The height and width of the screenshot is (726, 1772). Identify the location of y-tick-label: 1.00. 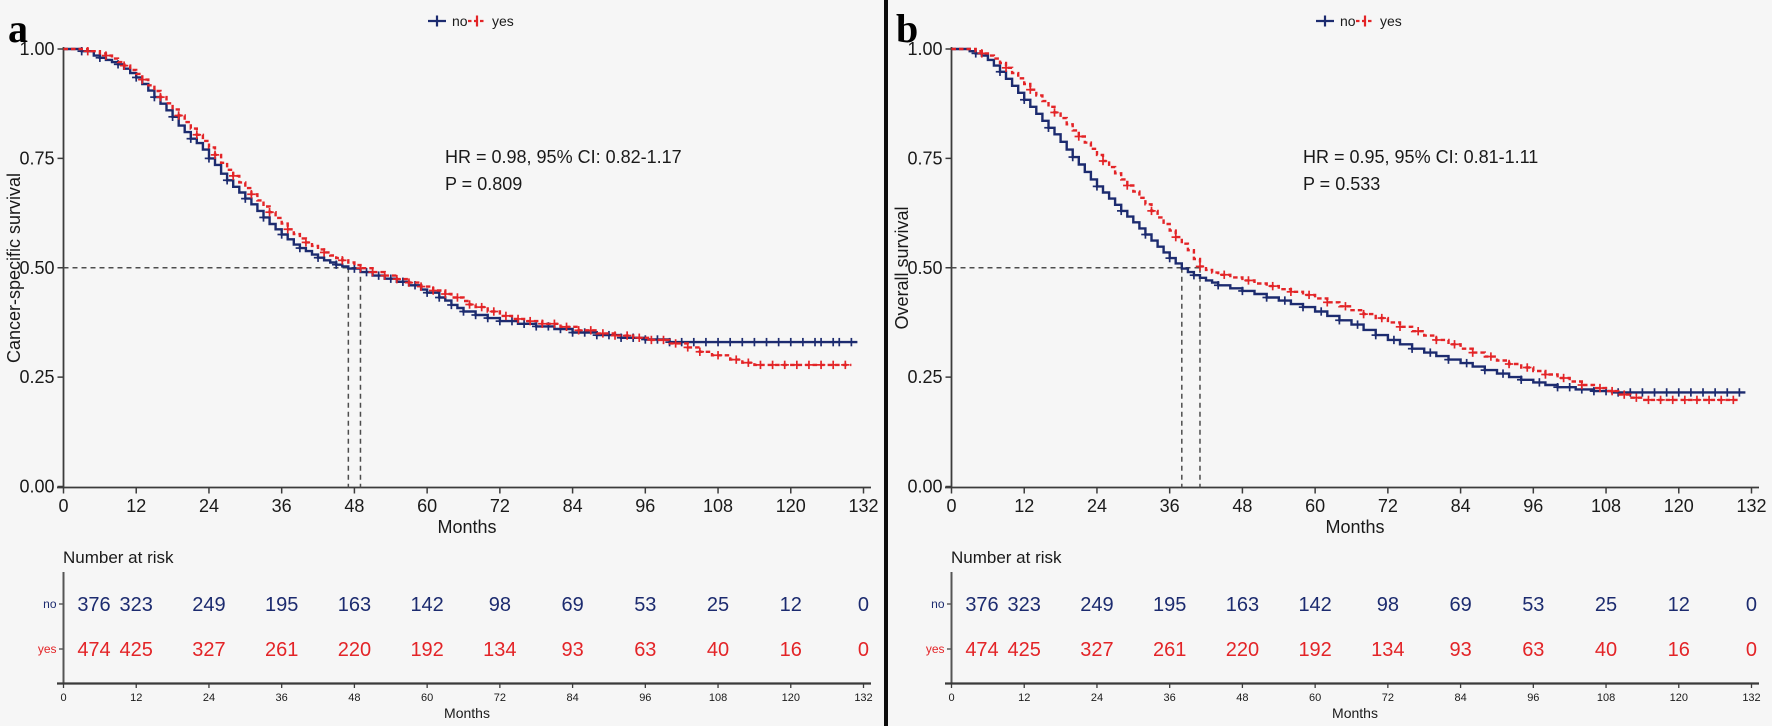
(924, 49).